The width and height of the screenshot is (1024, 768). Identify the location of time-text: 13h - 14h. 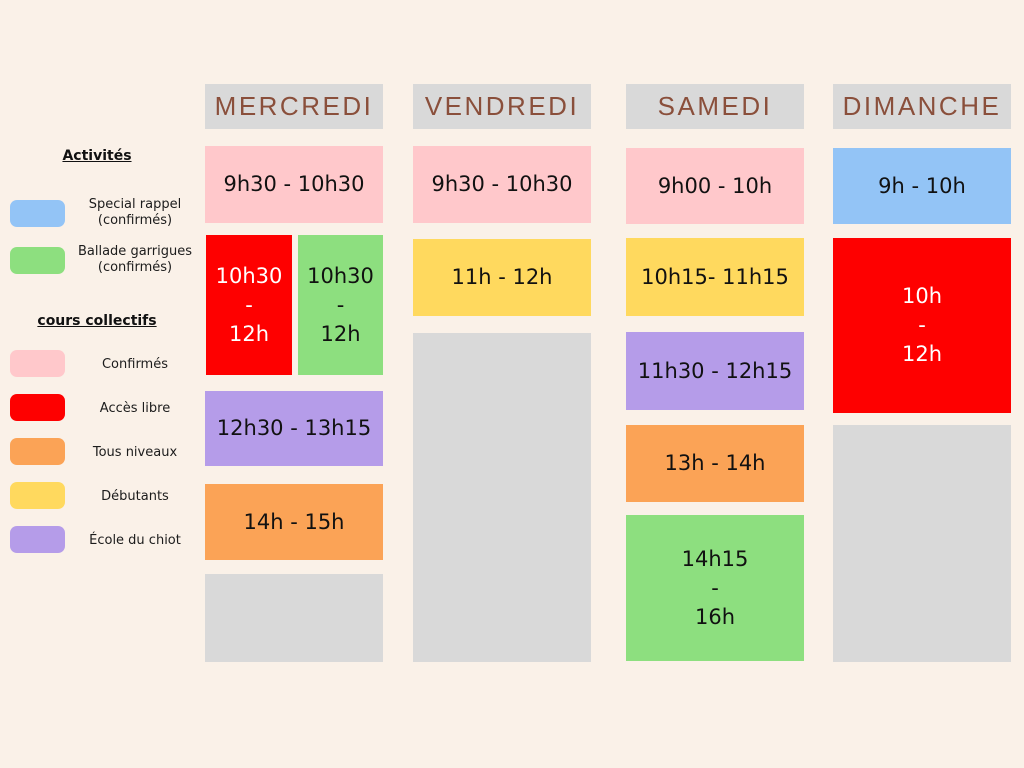
(715, 463).